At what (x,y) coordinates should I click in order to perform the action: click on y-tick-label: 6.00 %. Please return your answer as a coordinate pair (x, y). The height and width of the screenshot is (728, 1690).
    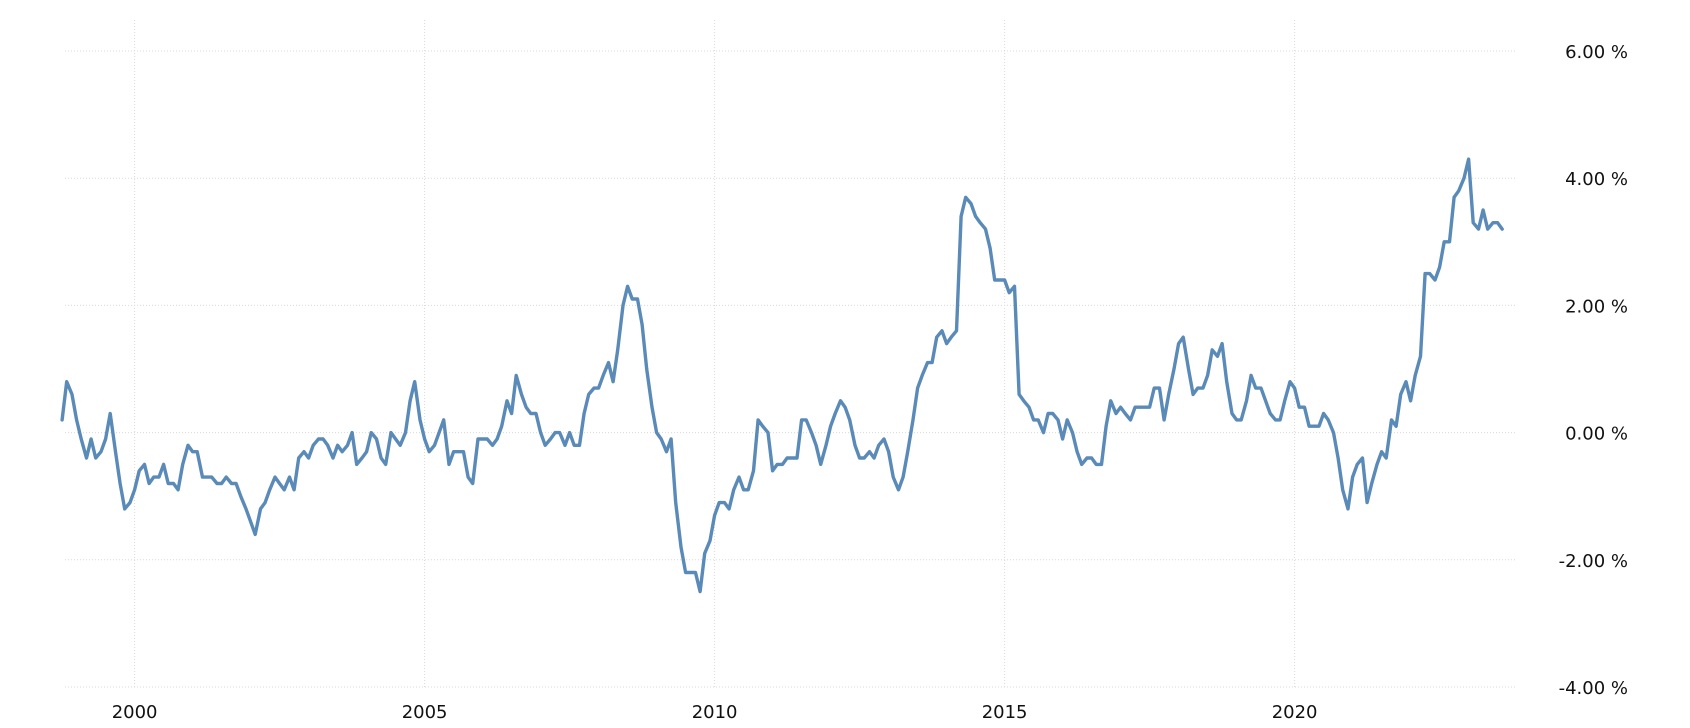
    Looking at the image, I should click on (1596, 52).